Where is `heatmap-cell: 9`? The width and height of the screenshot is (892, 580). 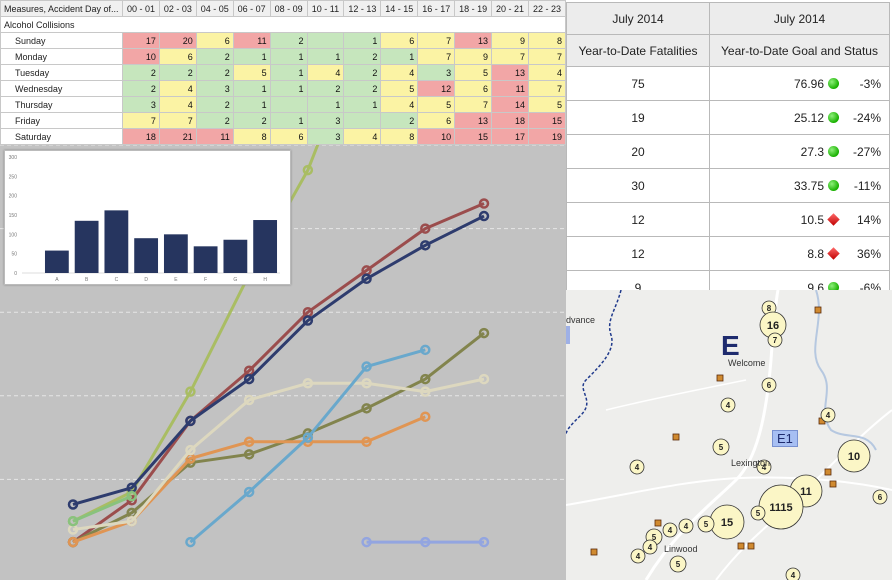 heatmap-cell: 9 is located at coordinates (473, 56).